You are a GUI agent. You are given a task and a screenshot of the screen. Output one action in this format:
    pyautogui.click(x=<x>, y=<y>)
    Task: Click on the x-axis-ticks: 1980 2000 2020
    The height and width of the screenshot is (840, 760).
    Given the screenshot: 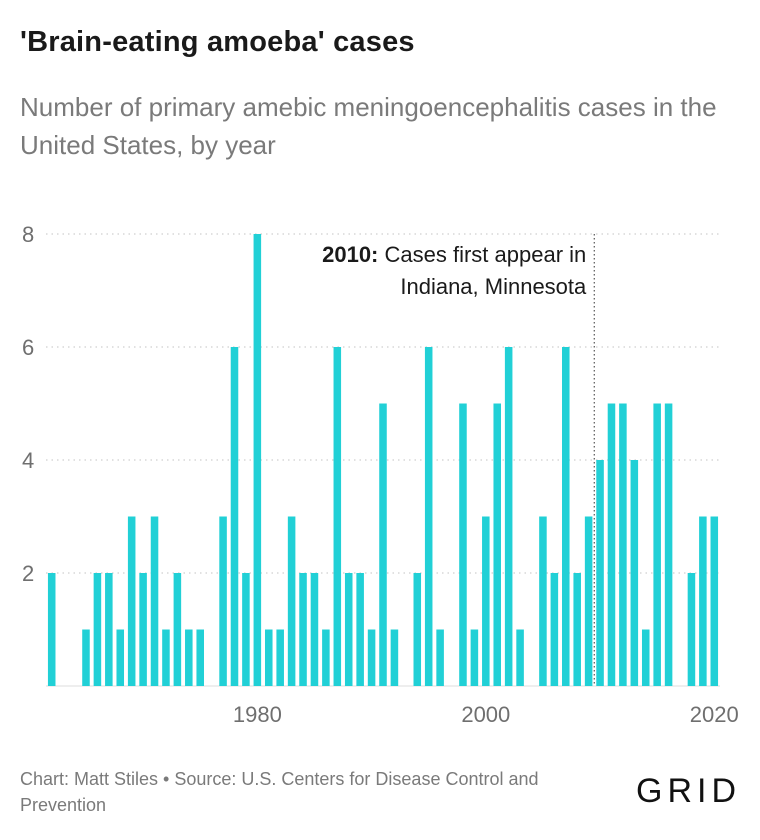 What is the action you would take?
    pyautogui.click(x=486, y=714)
    